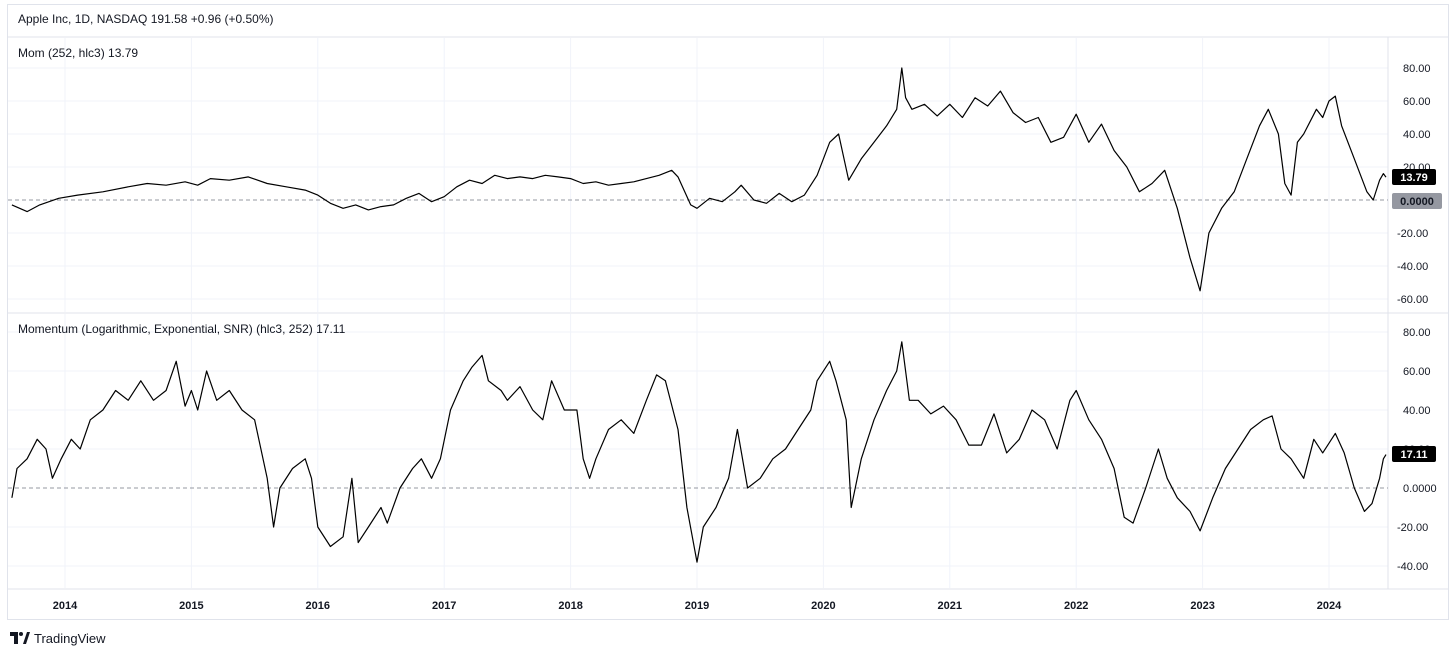  I want to click on x-axis-label: 2019, so click(697, 606).